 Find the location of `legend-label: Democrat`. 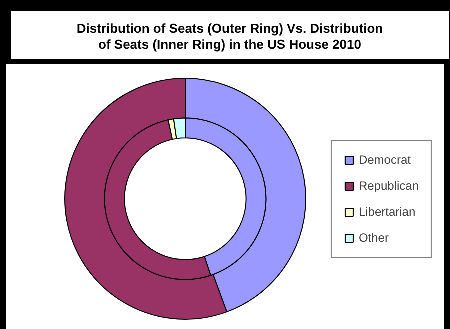

legend-label: Democrat is located at coordinates (384, 159).